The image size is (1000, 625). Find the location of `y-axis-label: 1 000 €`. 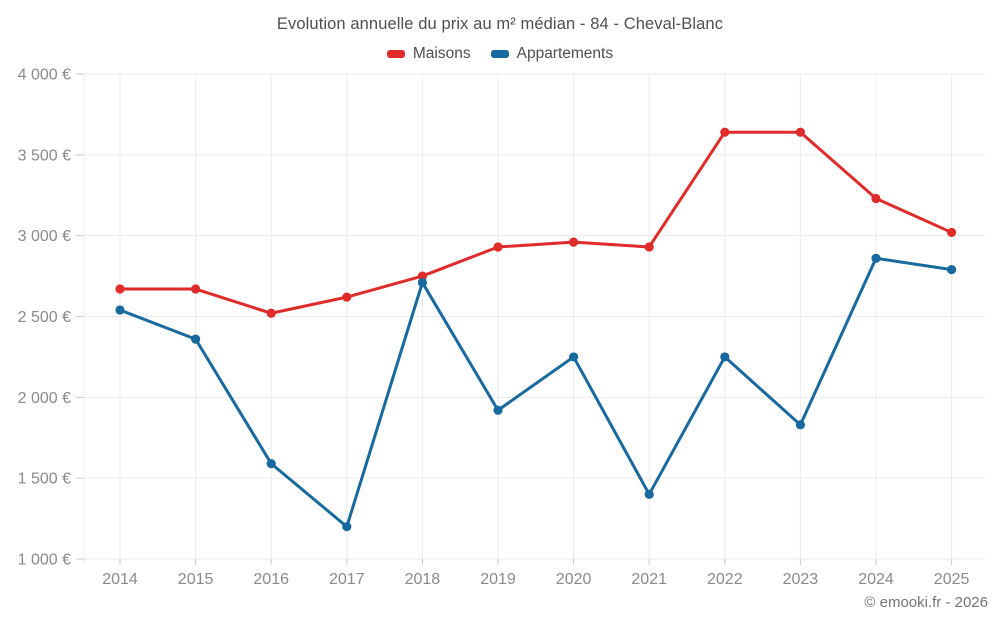

y-axis-label: 1 000 € is located at coordinates (44, 560).